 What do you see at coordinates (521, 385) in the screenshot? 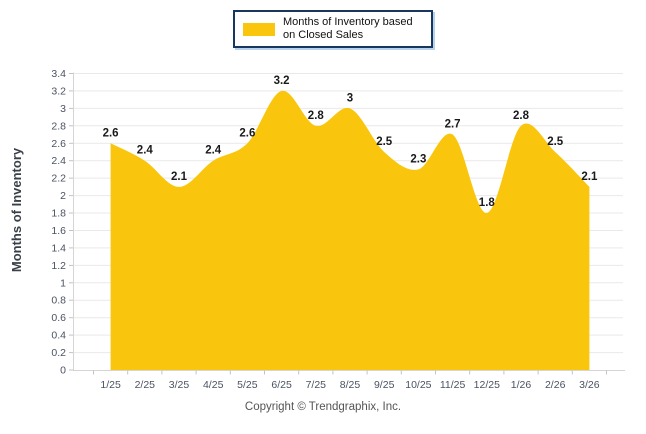
I see `x-tick-label: 1/26` at bounding box center [521, 385].